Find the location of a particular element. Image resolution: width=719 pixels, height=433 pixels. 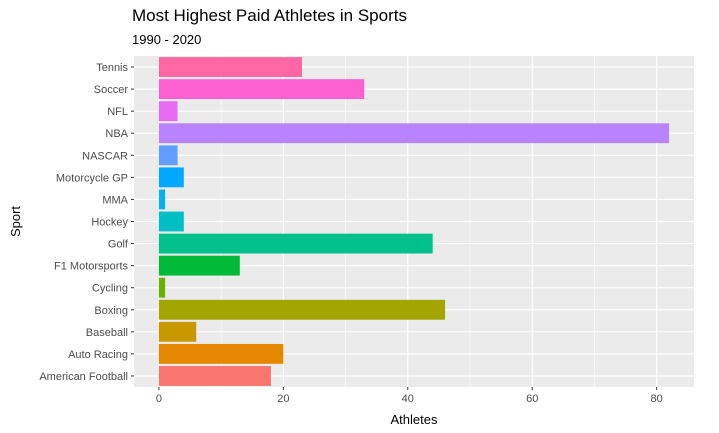

bar-mma is located at coordinates (162, 199).